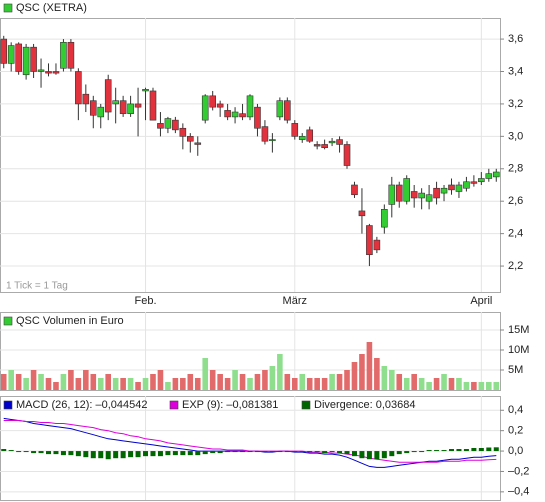 This screenshot has height=502, width=545. What do you see at coordinates (518, 492) in the screenshot?
I see `y-tick-label: –0,4` at bounding box center [518, 492].